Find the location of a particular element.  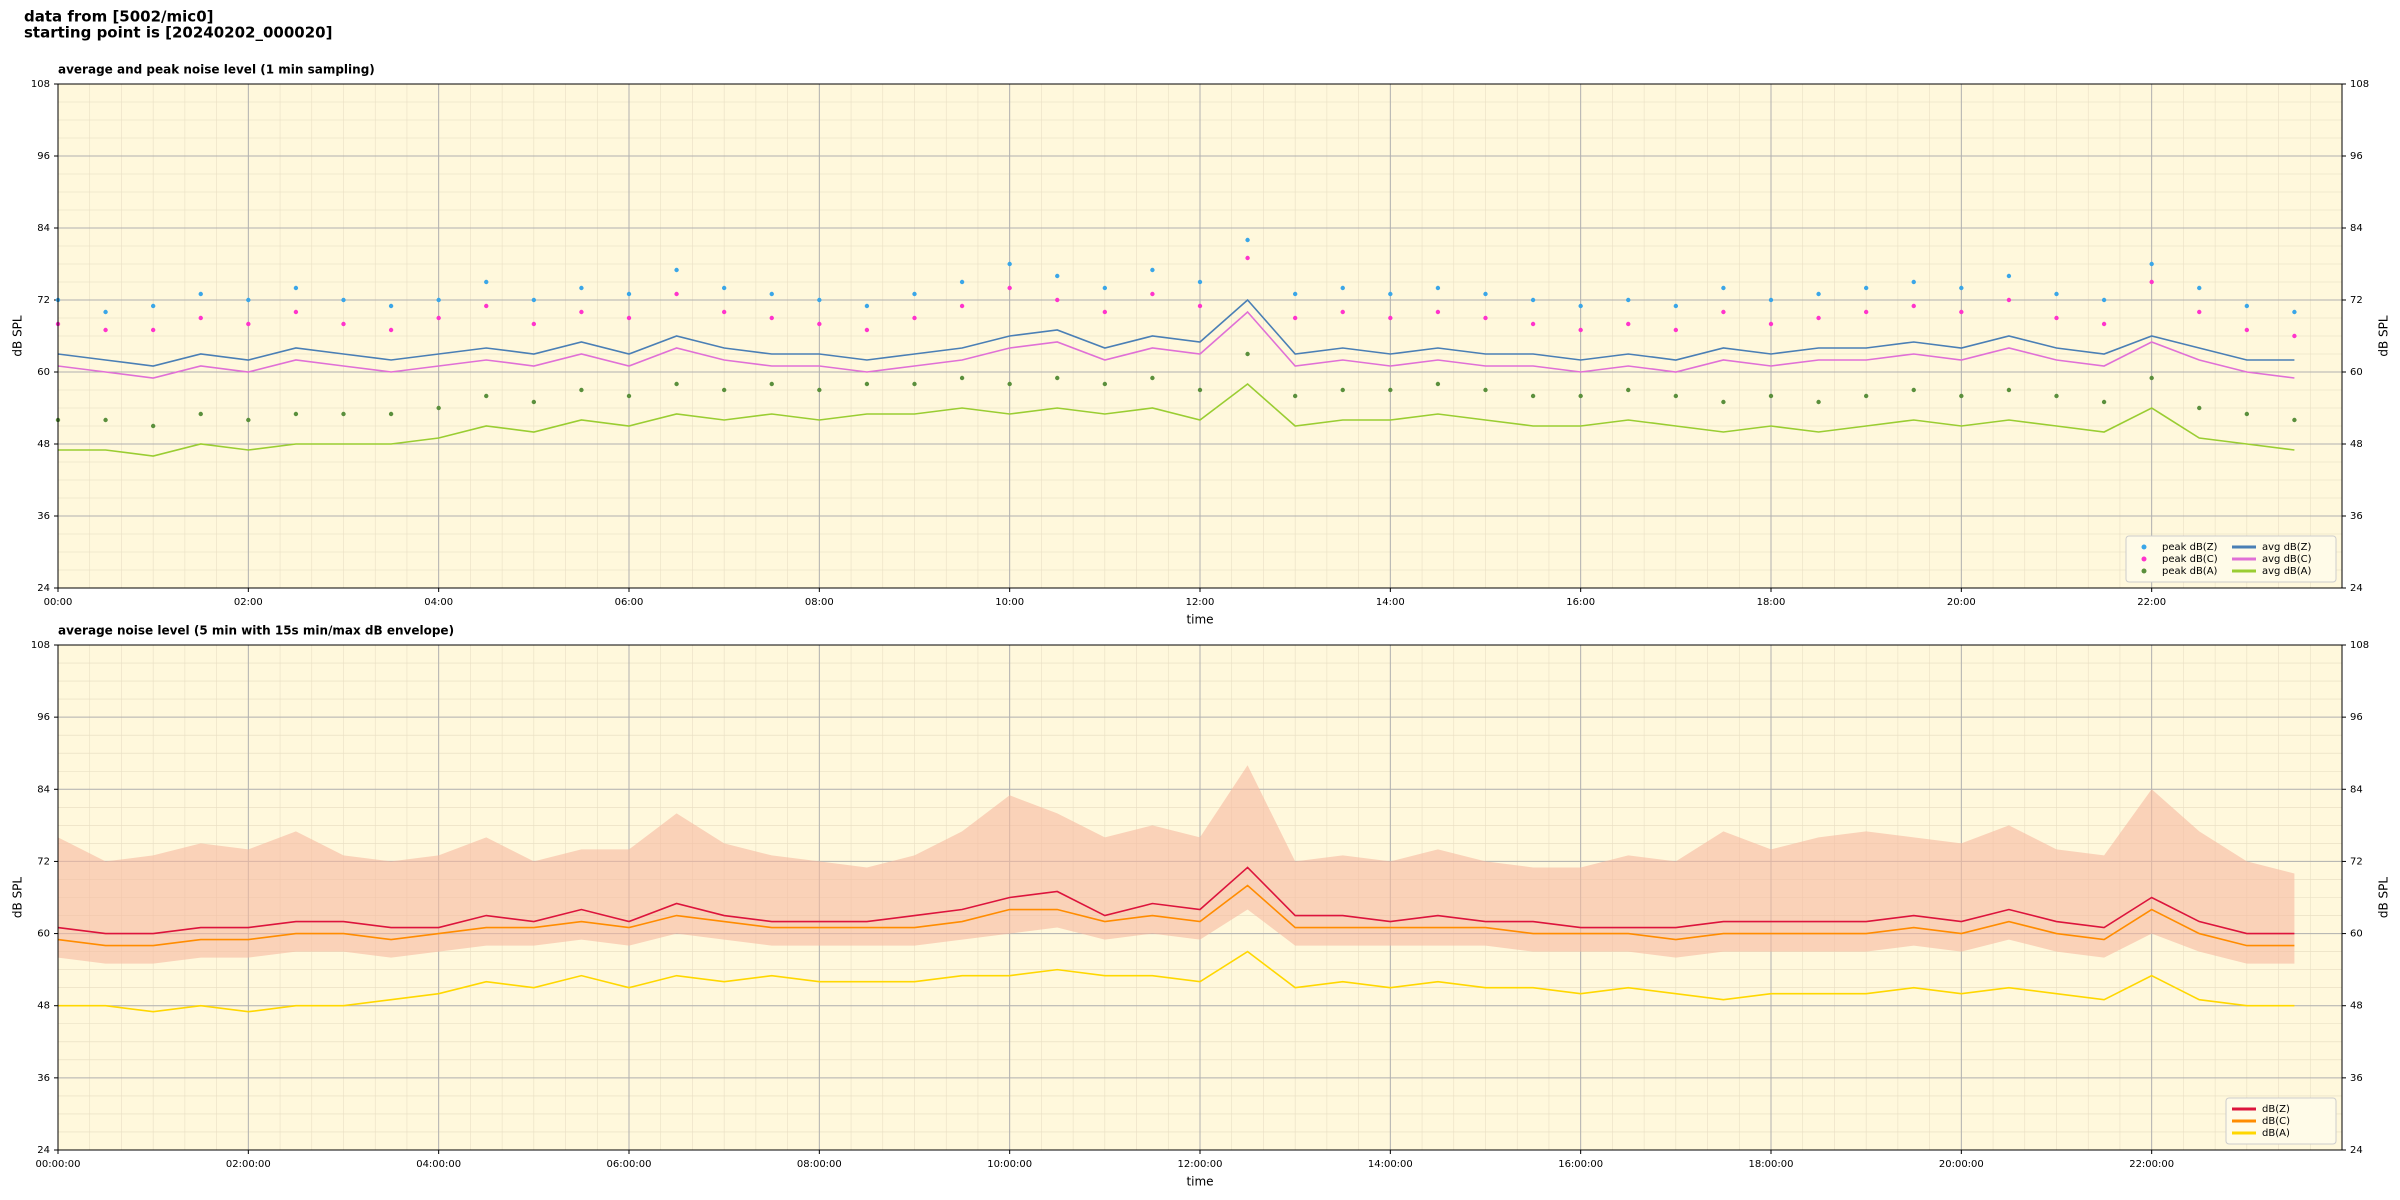

x-tick-label: 00:00:00 is located at coordinates (58, 1164).